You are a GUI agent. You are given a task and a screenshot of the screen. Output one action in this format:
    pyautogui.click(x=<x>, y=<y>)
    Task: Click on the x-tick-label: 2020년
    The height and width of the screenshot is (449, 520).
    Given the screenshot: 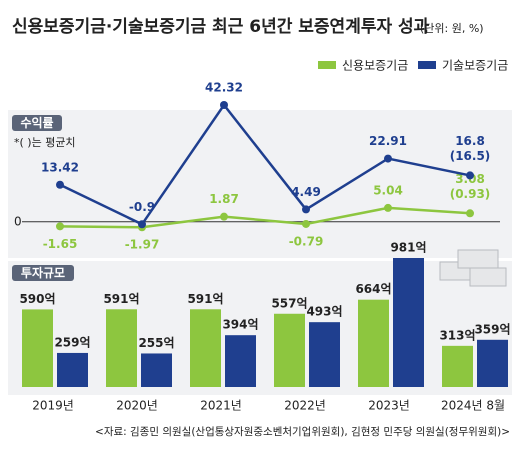 What is the action you would take?
    pyautogui.click(x=137, y=406)
    